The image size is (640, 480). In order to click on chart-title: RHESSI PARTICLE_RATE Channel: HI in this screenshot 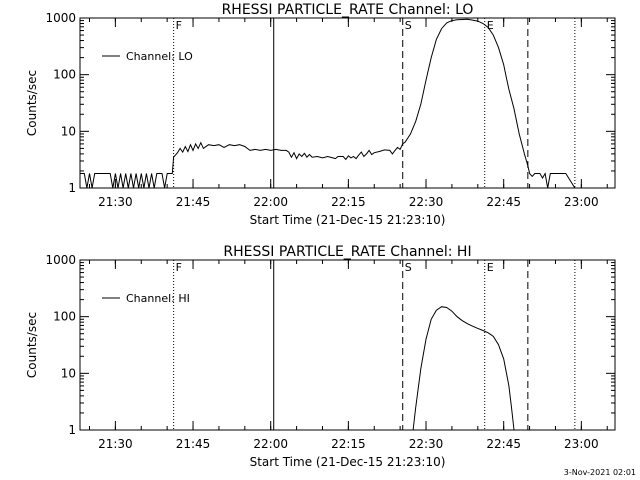, I will do `click(347, 252)`.